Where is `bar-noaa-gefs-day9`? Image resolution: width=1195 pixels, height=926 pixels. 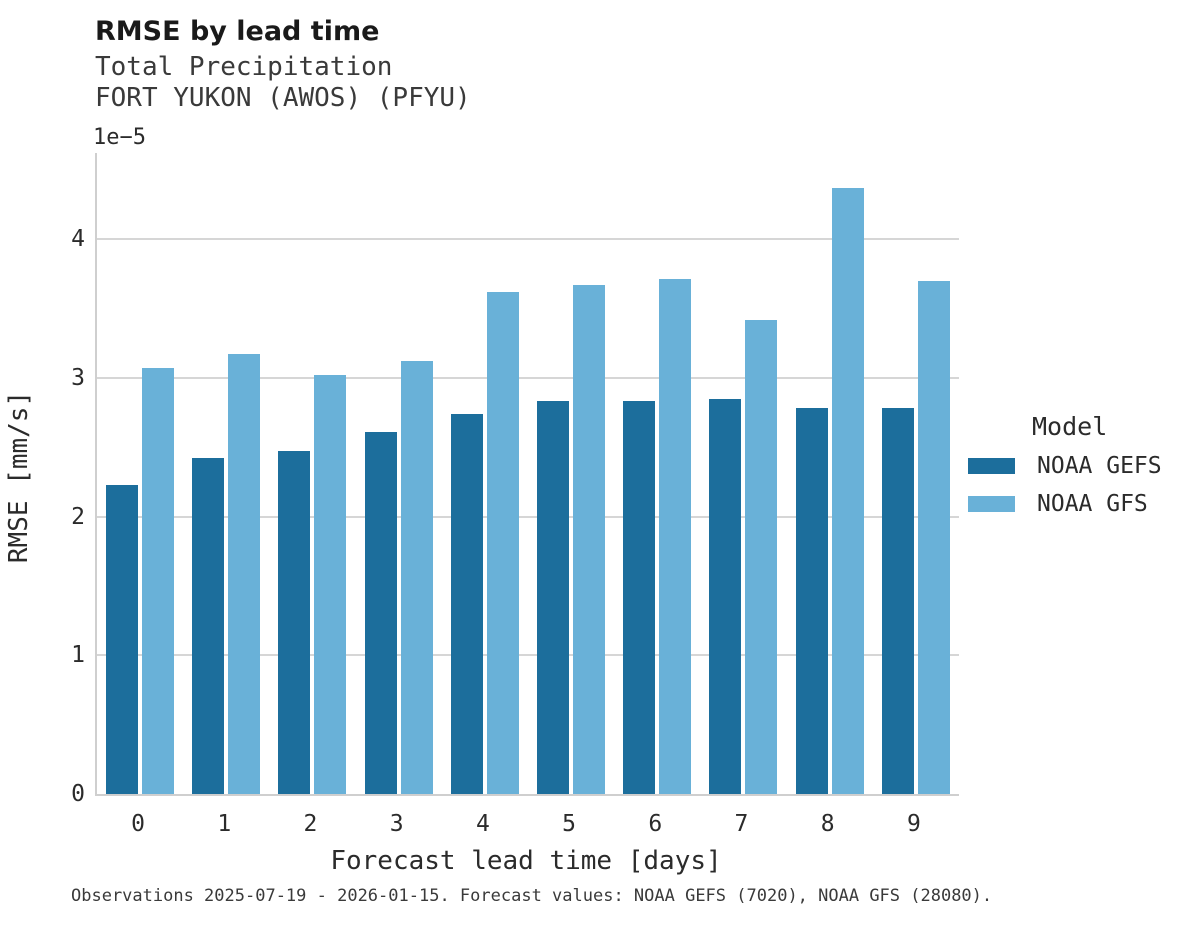
bar-noaa-gefs-day9 is located at coordinates (897, 601).